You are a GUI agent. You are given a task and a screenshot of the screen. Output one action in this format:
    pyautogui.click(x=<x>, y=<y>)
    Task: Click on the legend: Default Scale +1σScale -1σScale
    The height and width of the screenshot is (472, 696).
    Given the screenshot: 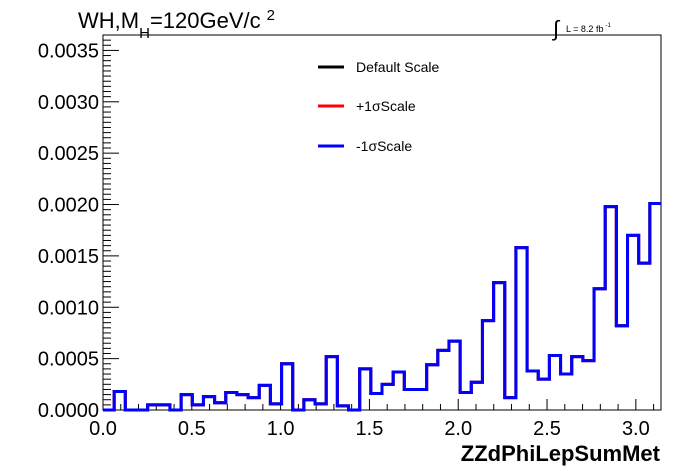 What is the action you would take?
    pyautogui.click(x=378, y=106)
    